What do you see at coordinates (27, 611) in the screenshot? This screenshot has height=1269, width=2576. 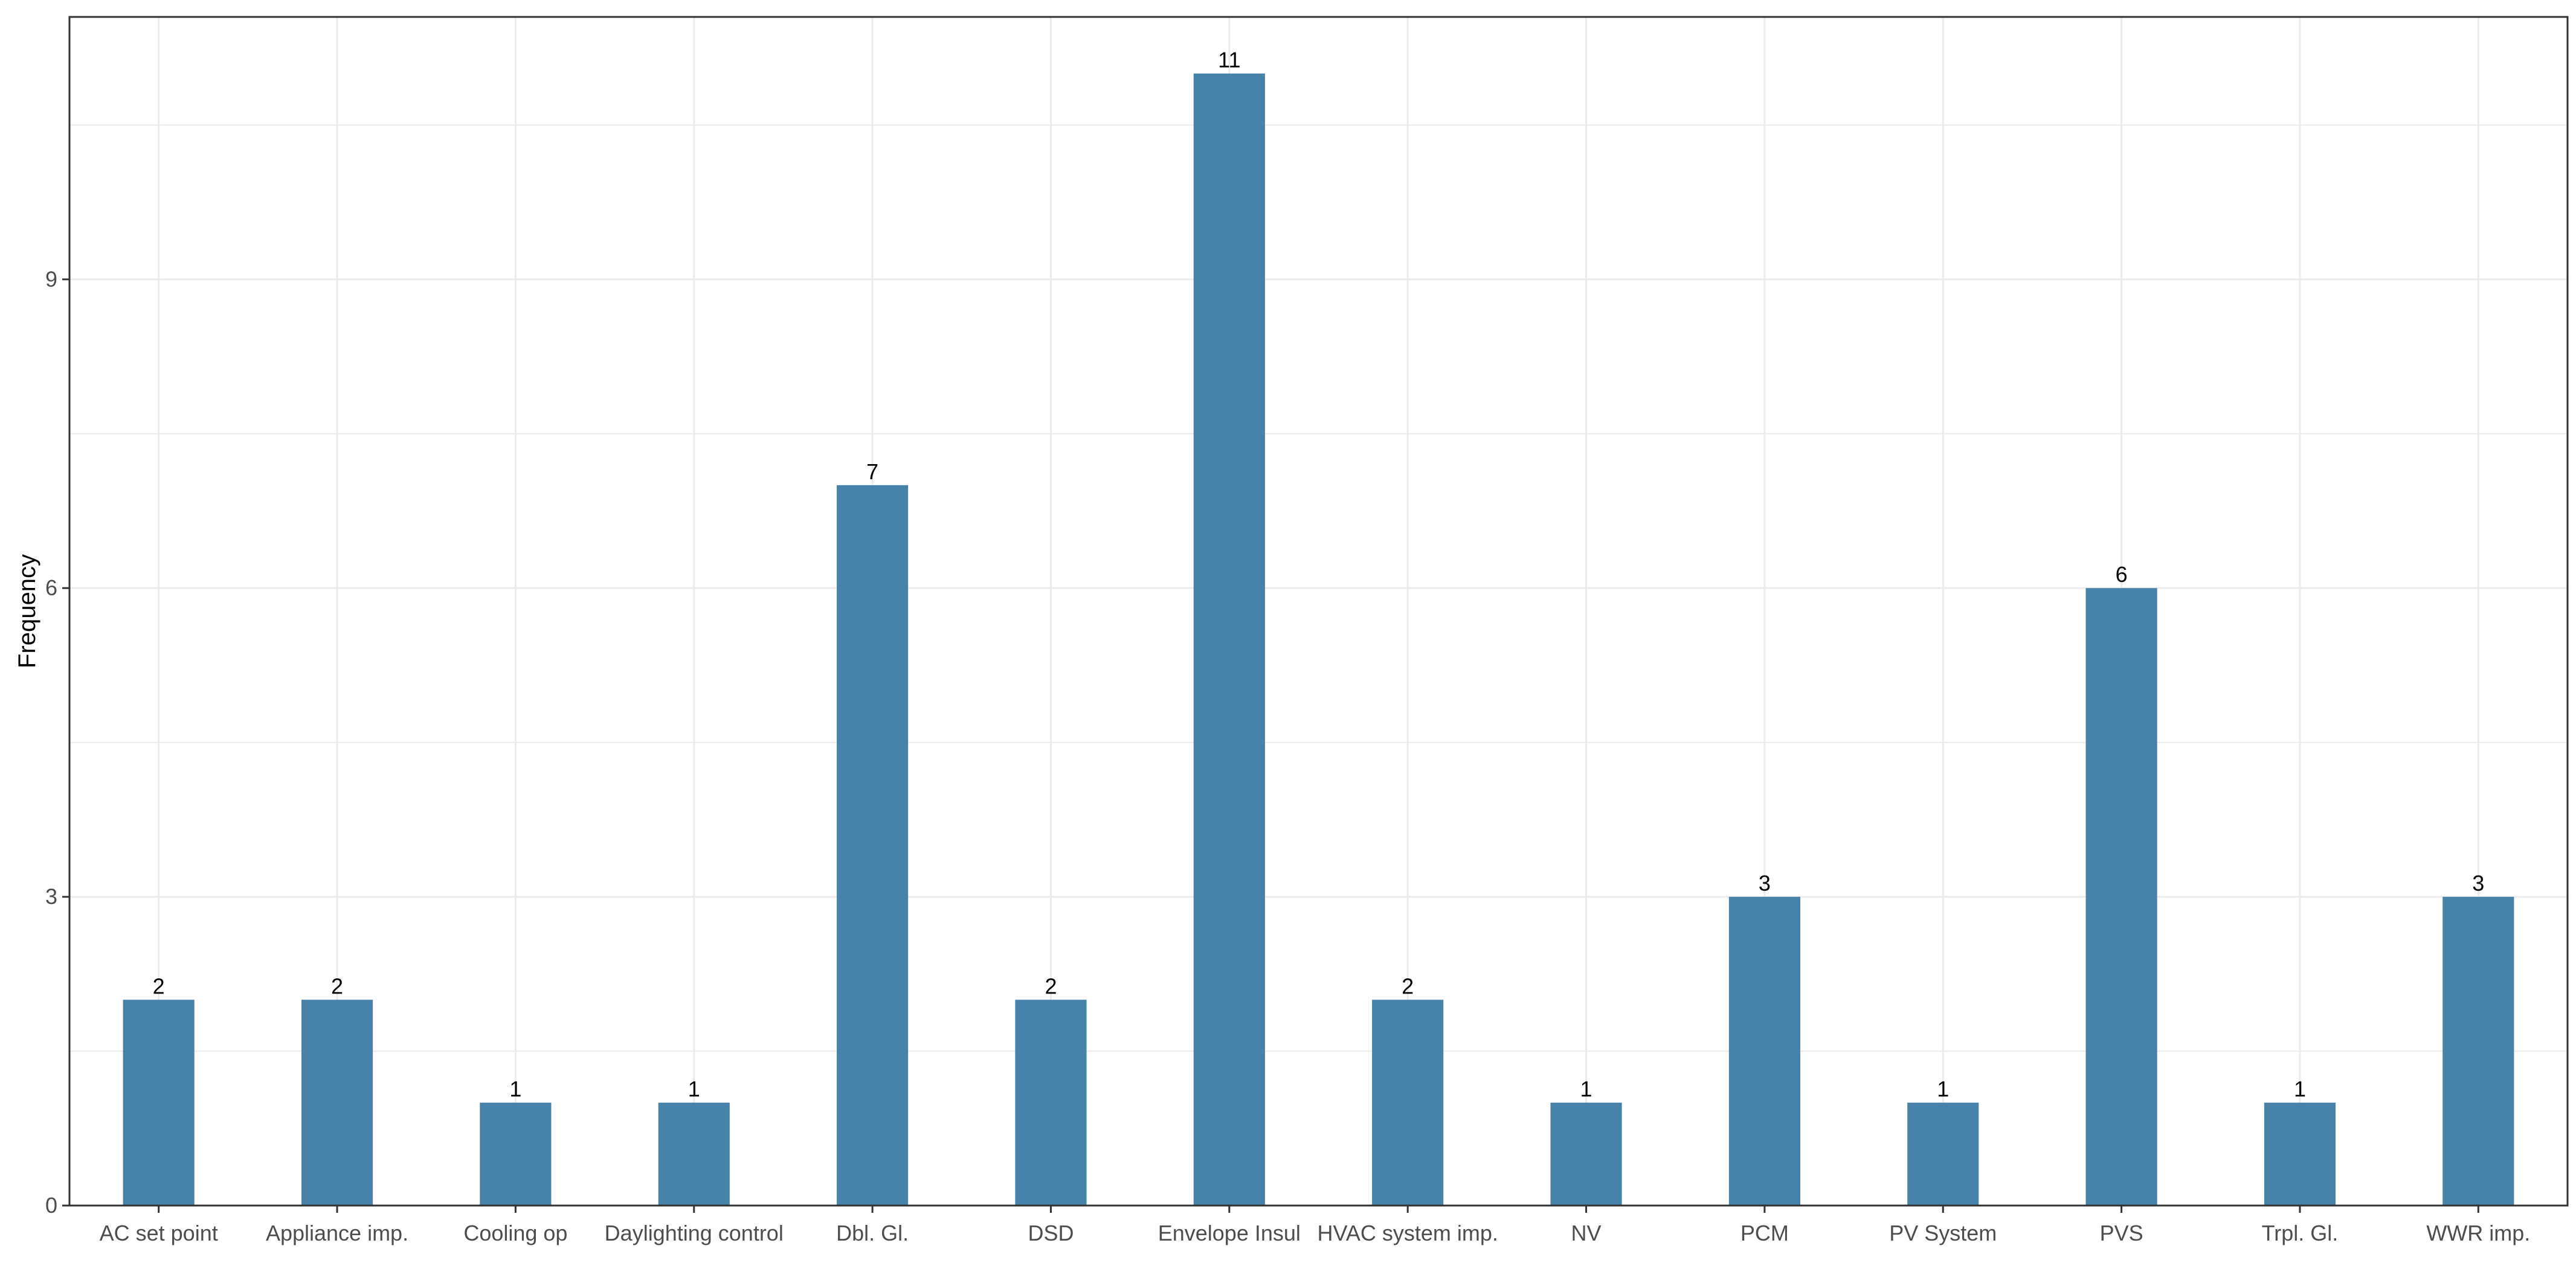 I see `y-axis-title: Frequency` at bounding box center [27, 611].